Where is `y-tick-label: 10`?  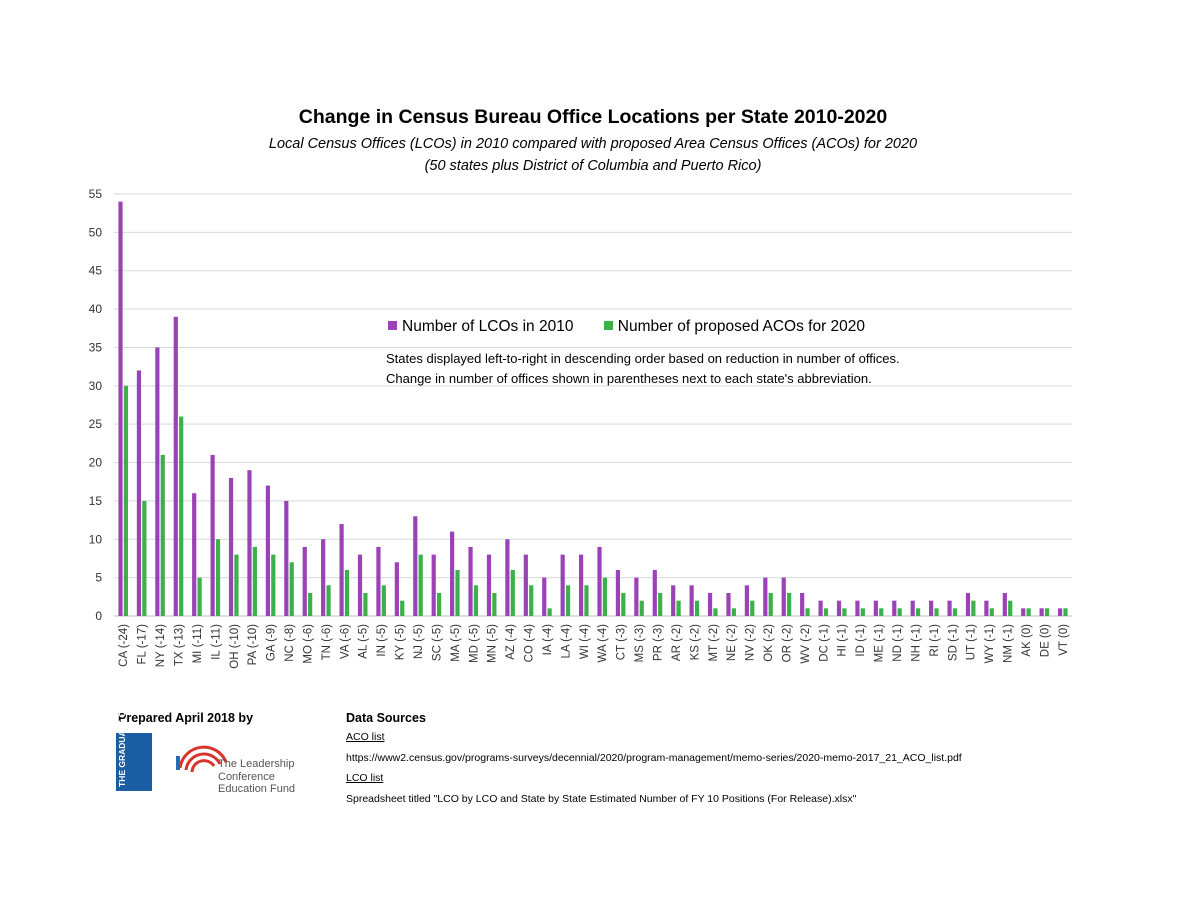
y-tick-label: 10 is located at coordinates (96, 539).